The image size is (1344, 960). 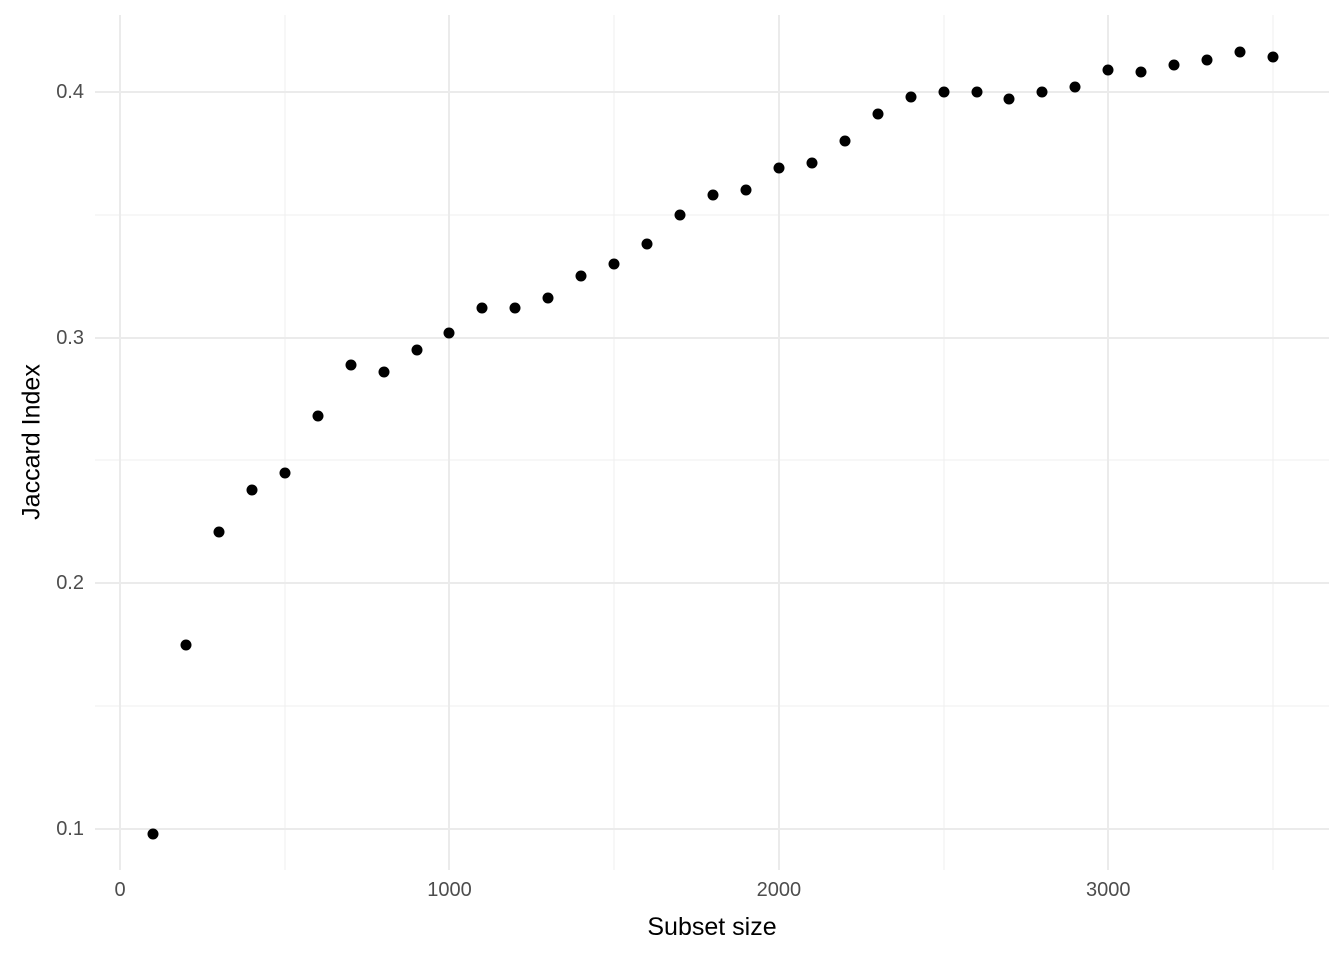 I want to click on x-tick-label: 0, so click(x=120, y=890).